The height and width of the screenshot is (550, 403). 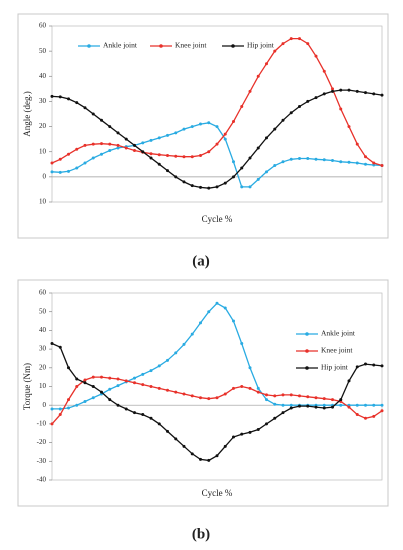 What do you see at coordinates (27, 386) in the screenshot?
I see `y-axis-label: Torque (Nm)` at bounding box center [27, 386].